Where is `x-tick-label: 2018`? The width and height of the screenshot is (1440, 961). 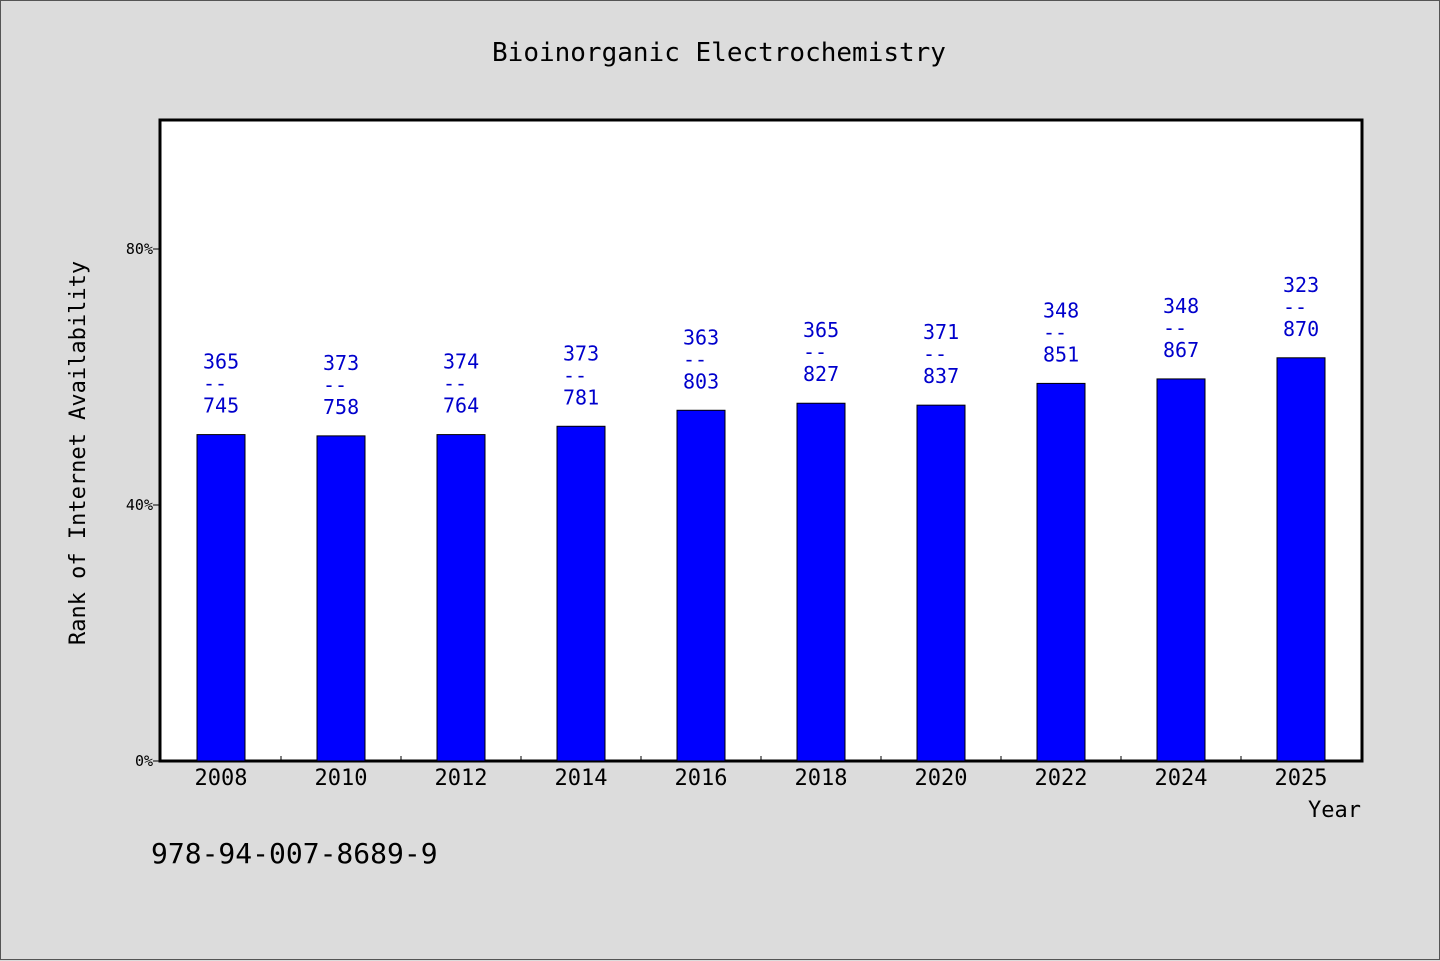
x-tick-label: 2018 is located at coordinates (821, 778).